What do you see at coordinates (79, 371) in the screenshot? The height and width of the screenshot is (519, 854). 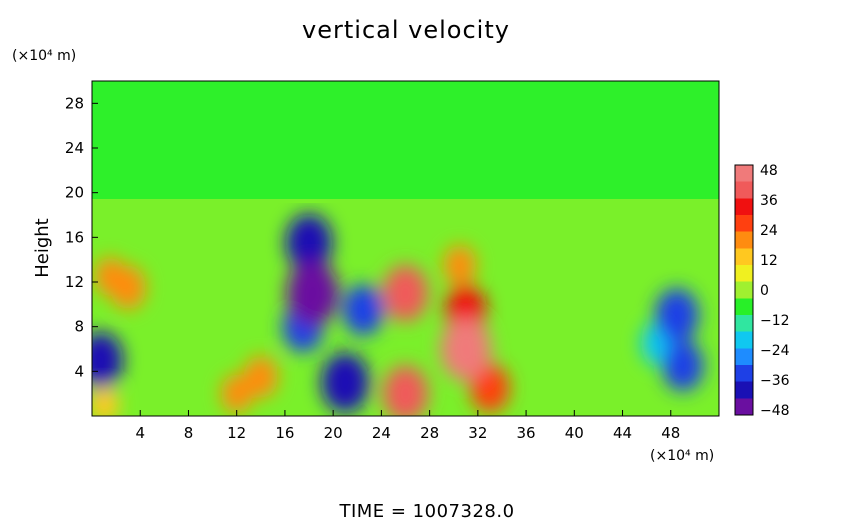 I see `y-tick-label: 4` at bounding box center [79, 371].